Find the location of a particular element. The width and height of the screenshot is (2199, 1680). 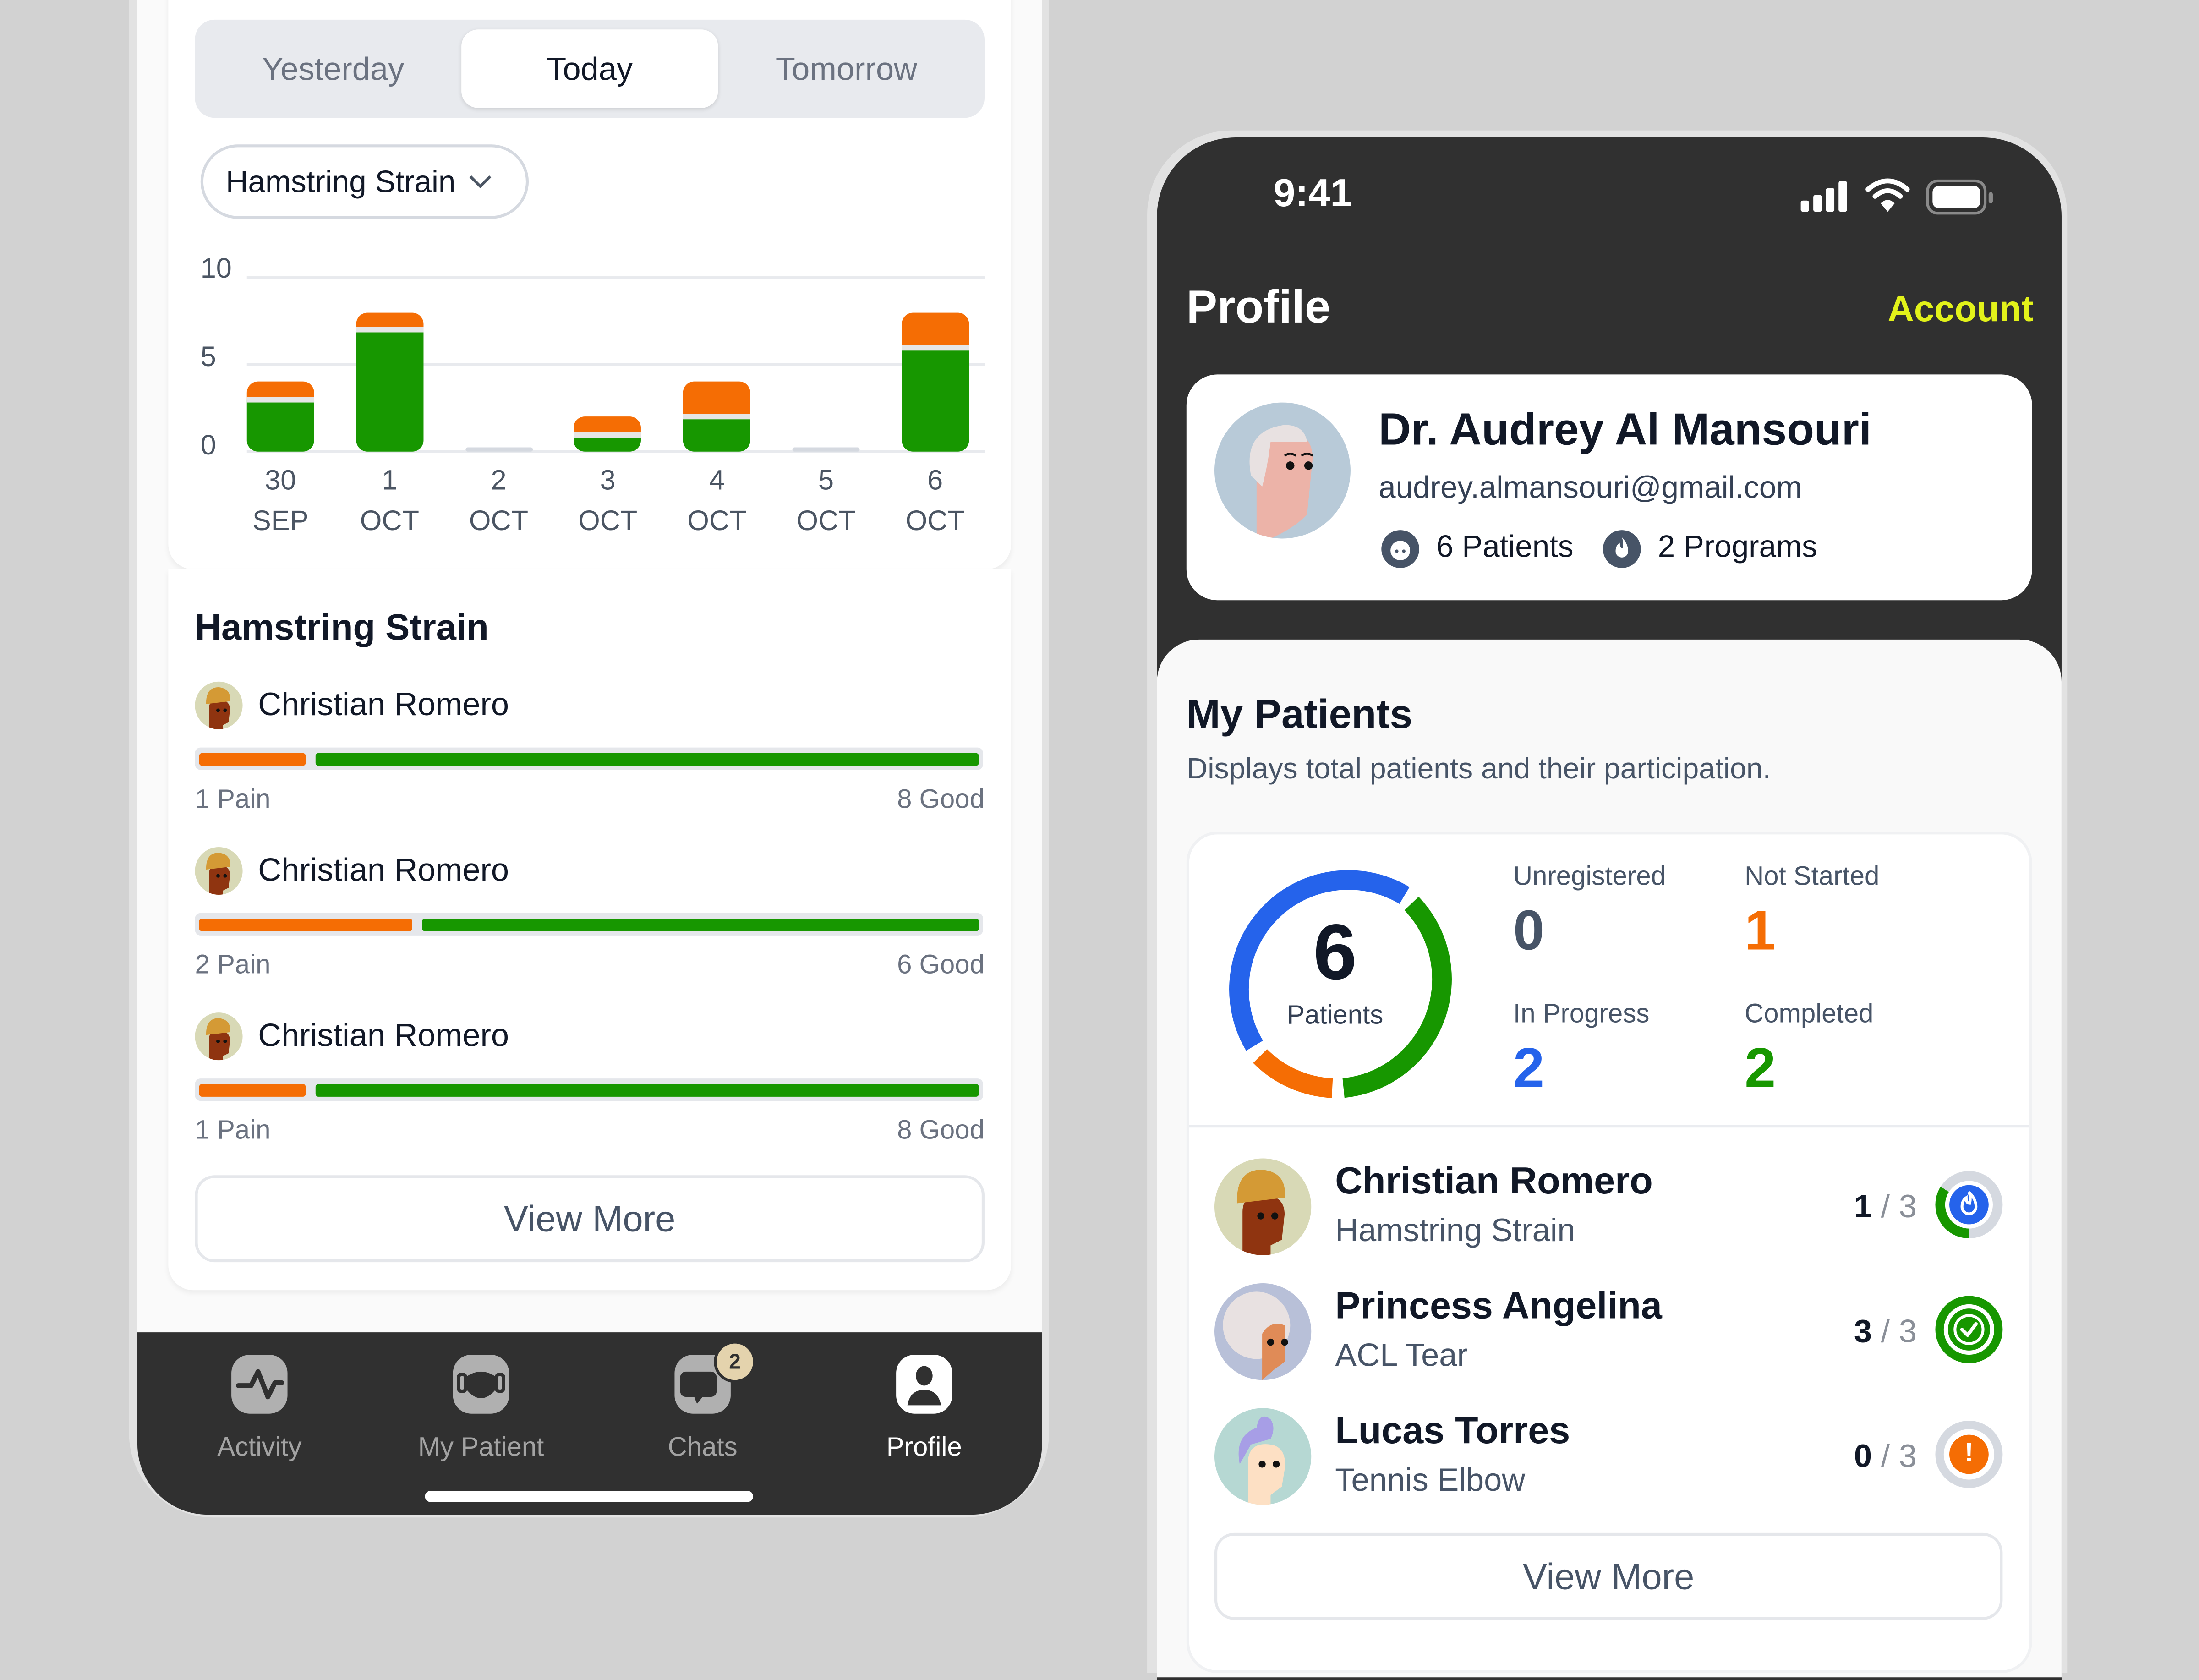

day-segmented-control: Yesterday Today Tomorrow is located at coordinates (590, 68).